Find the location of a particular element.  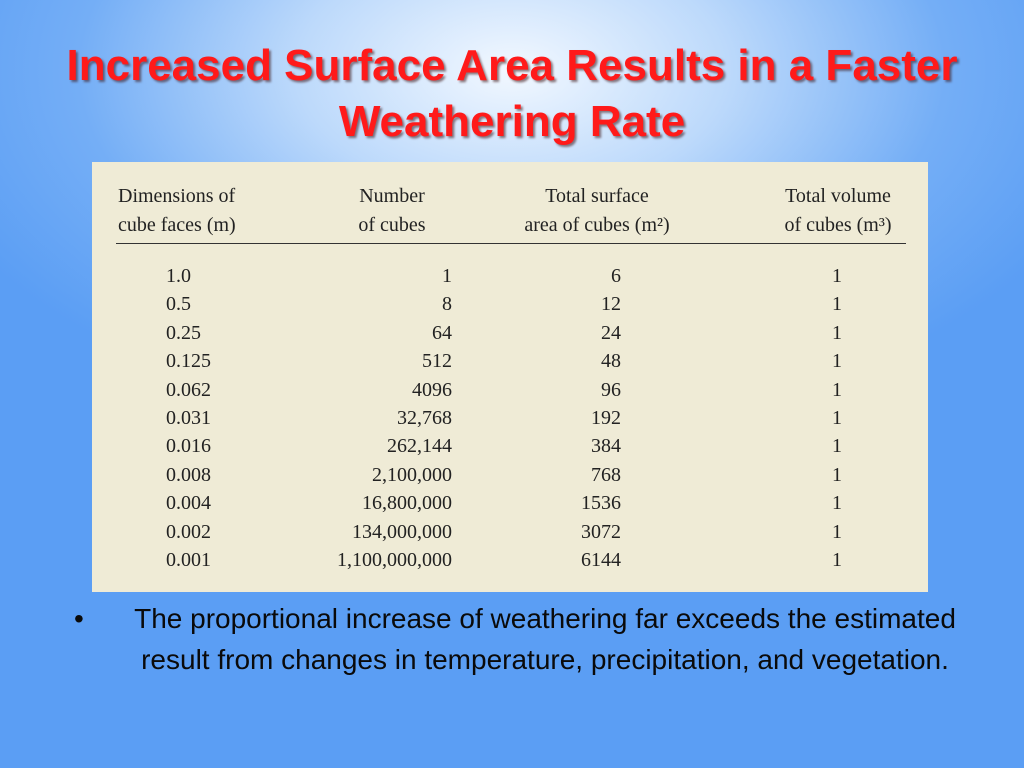

cell-dimension: 0.031 is located at coordinates (188, 417).